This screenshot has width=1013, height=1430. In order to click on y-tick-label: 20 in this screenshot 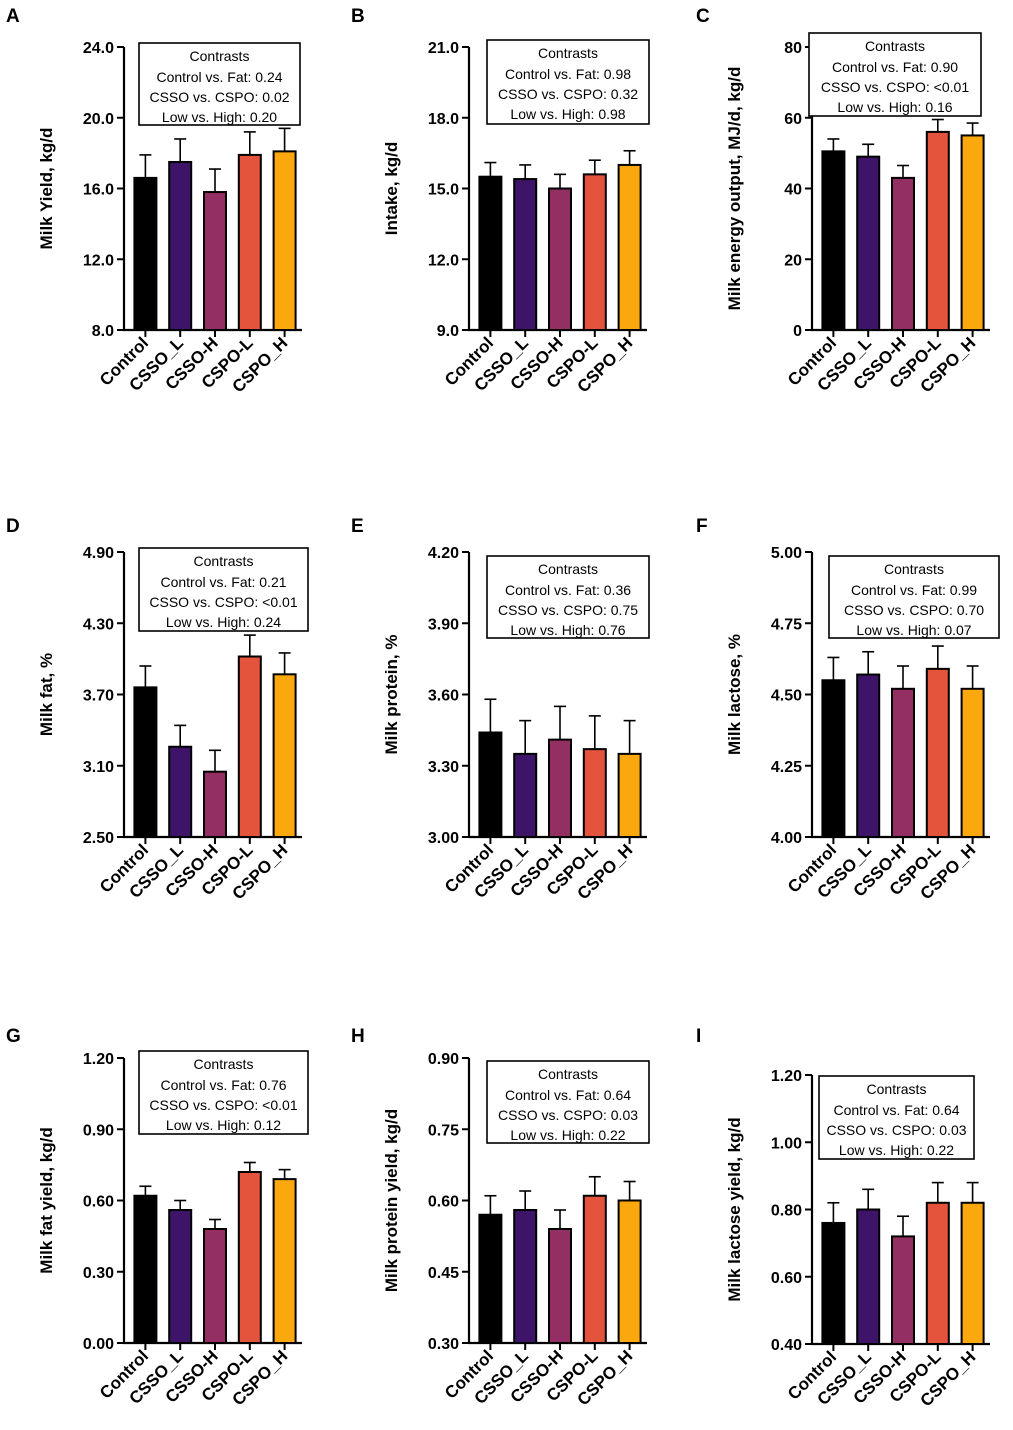, I will do `click(793, 260)`.